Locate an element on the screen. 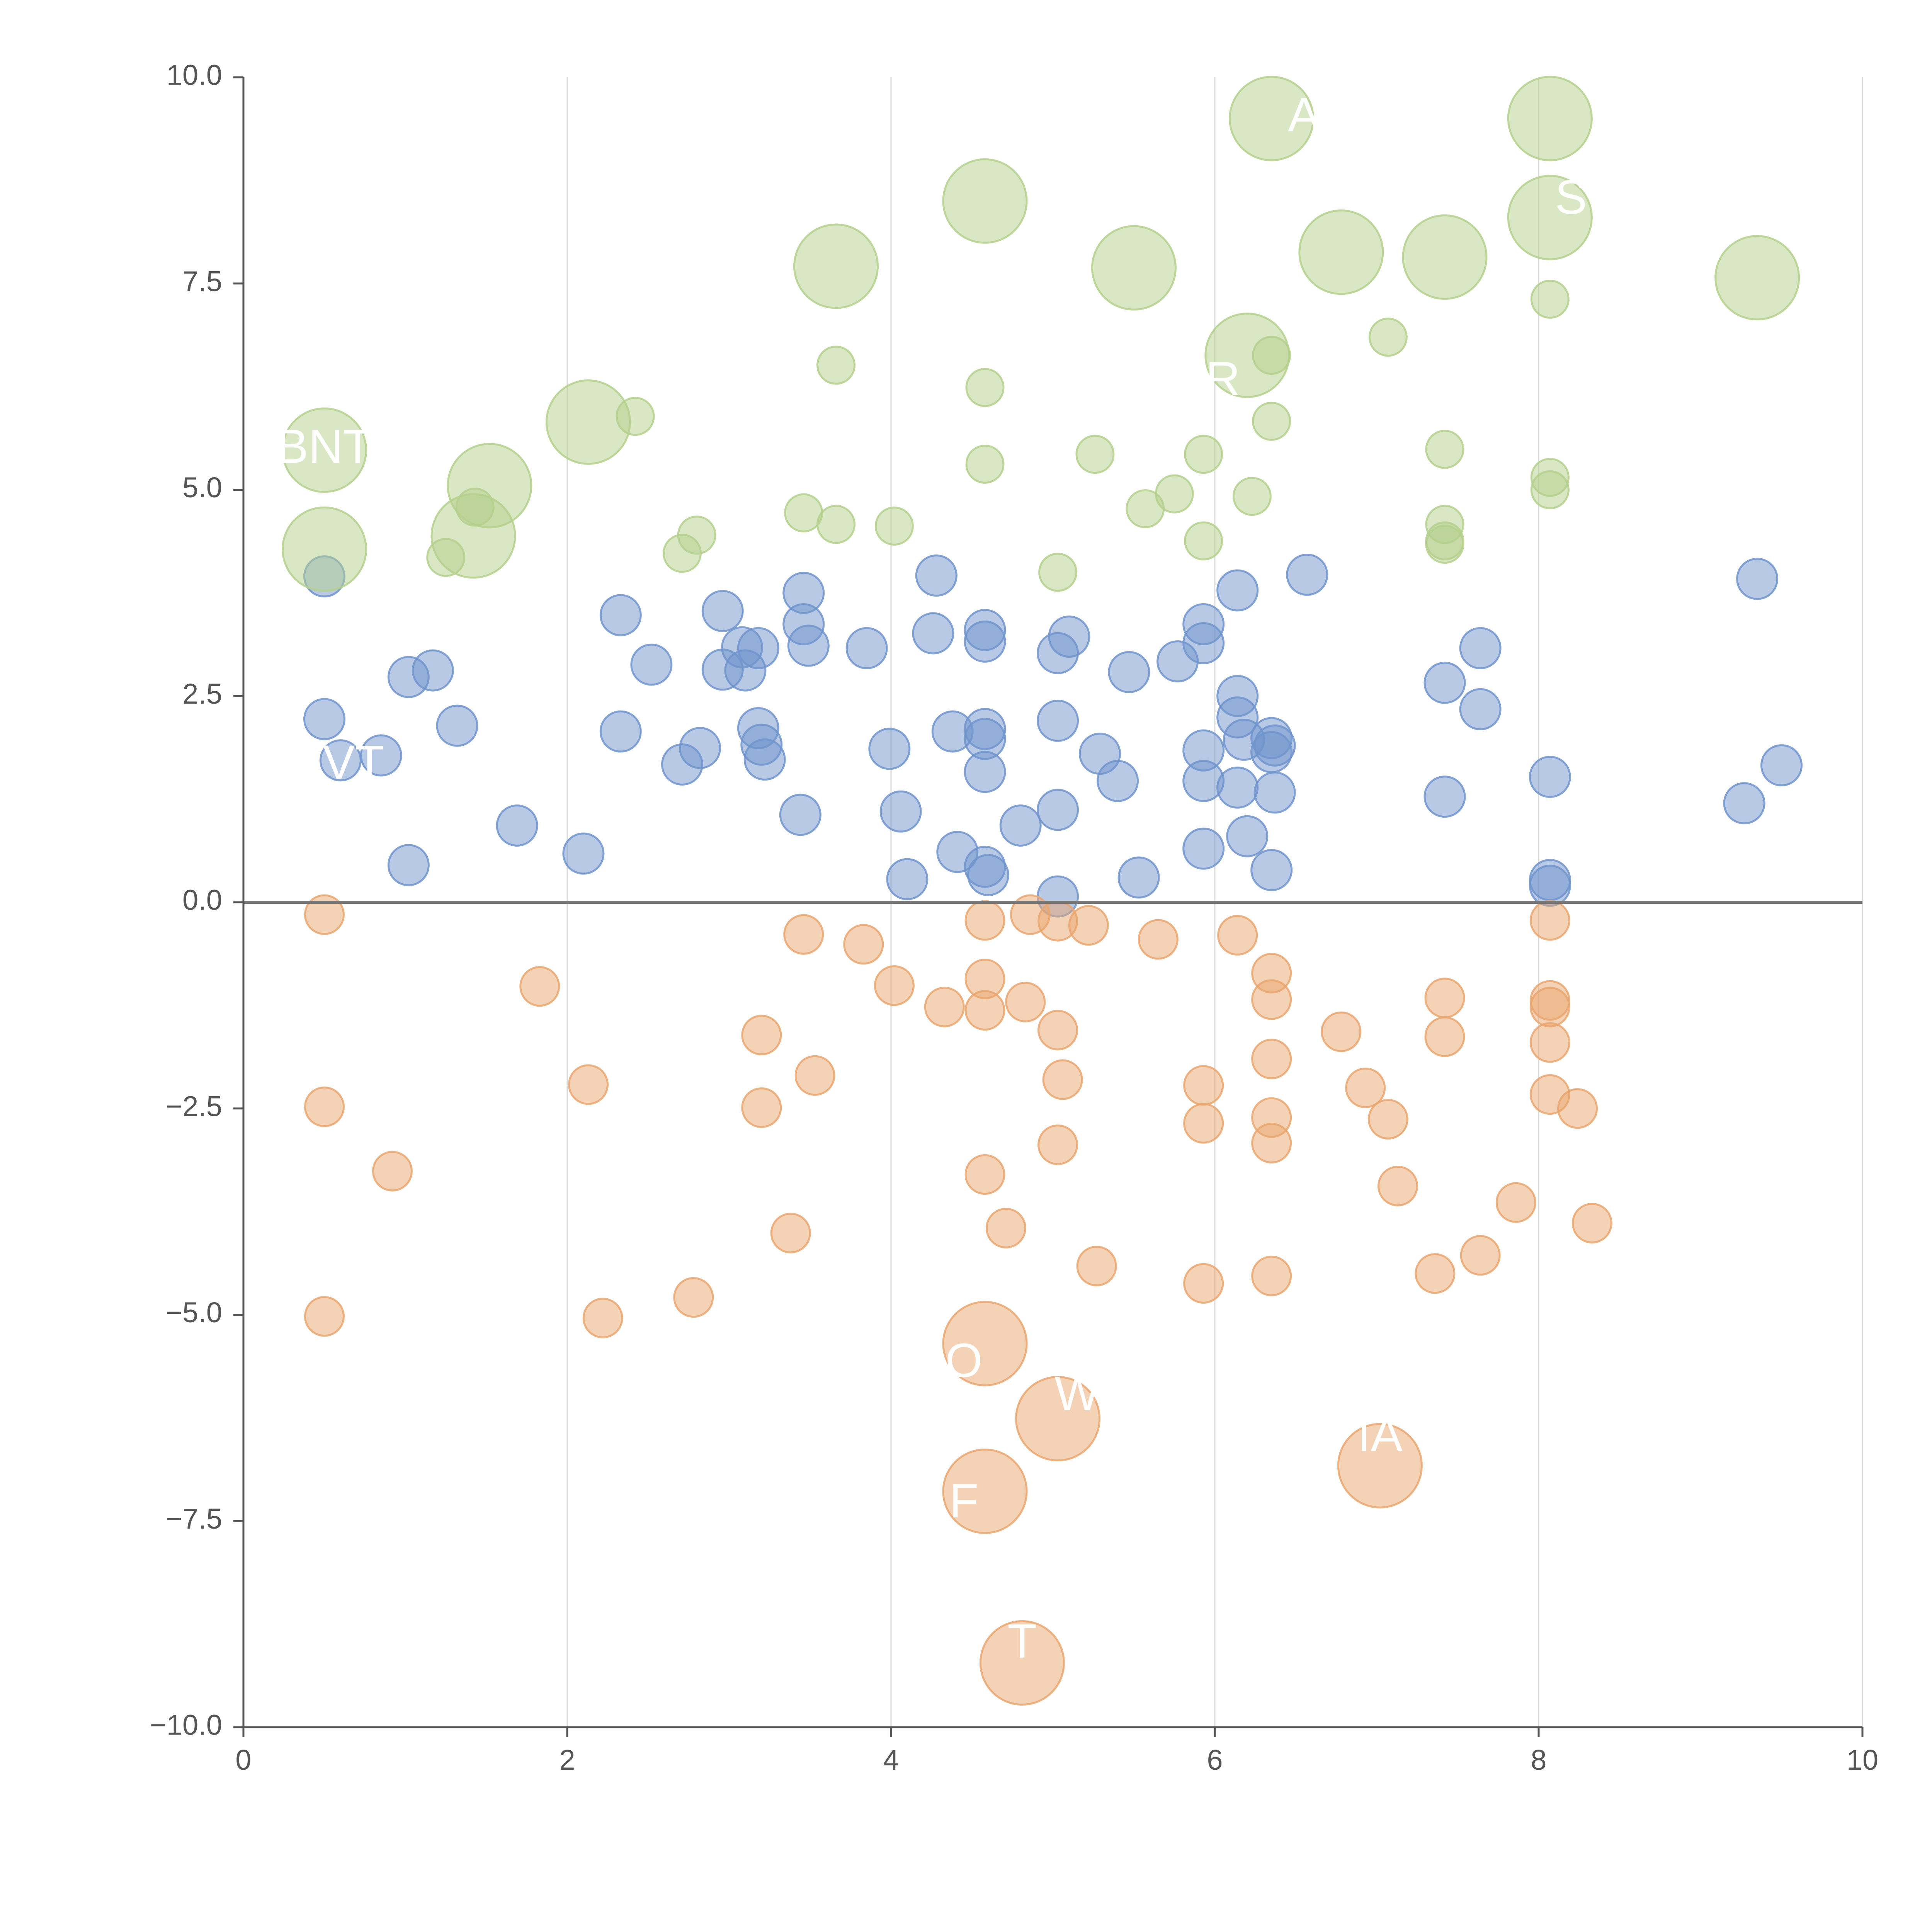 The width and height of the screenshot is (1932, 1932). point-label-1: VT is located at coordinates (353, 763).